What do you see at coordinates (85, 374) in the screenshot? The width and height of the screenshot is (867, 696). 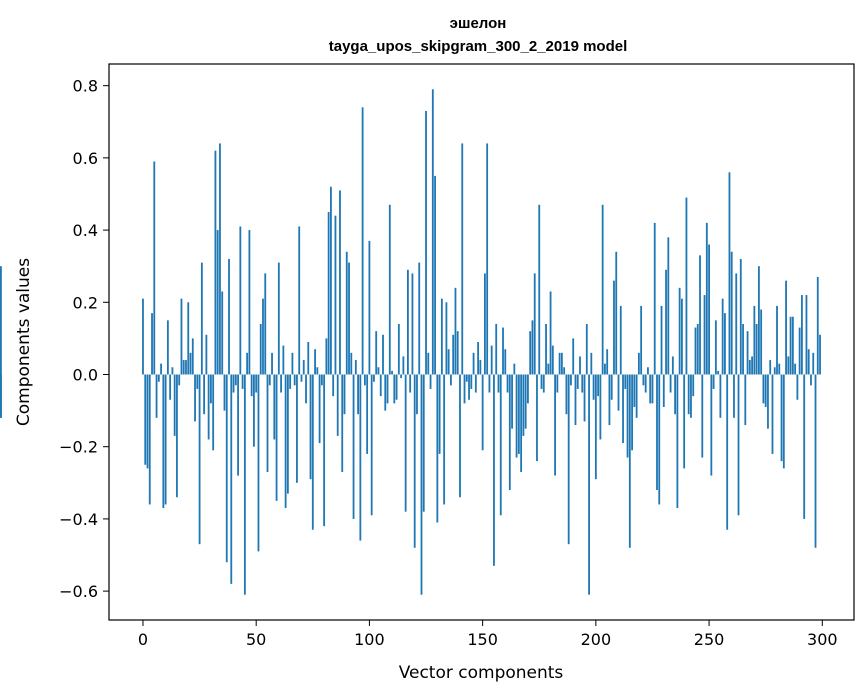 I see `y-tick-label: 0.0` at bounding box center [85, 374].